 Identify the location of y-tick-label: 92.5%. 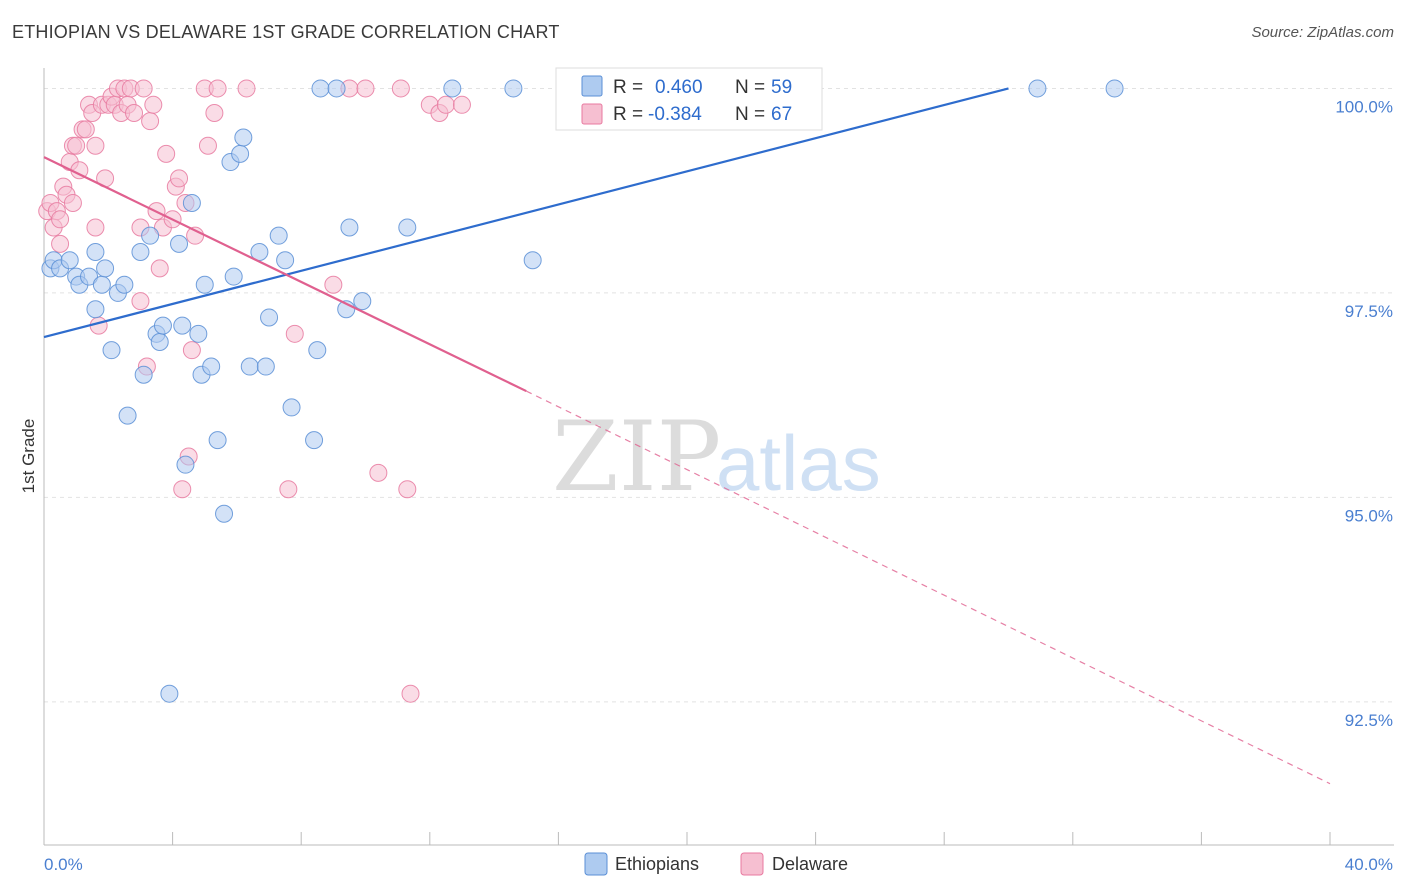
(1369, 720).